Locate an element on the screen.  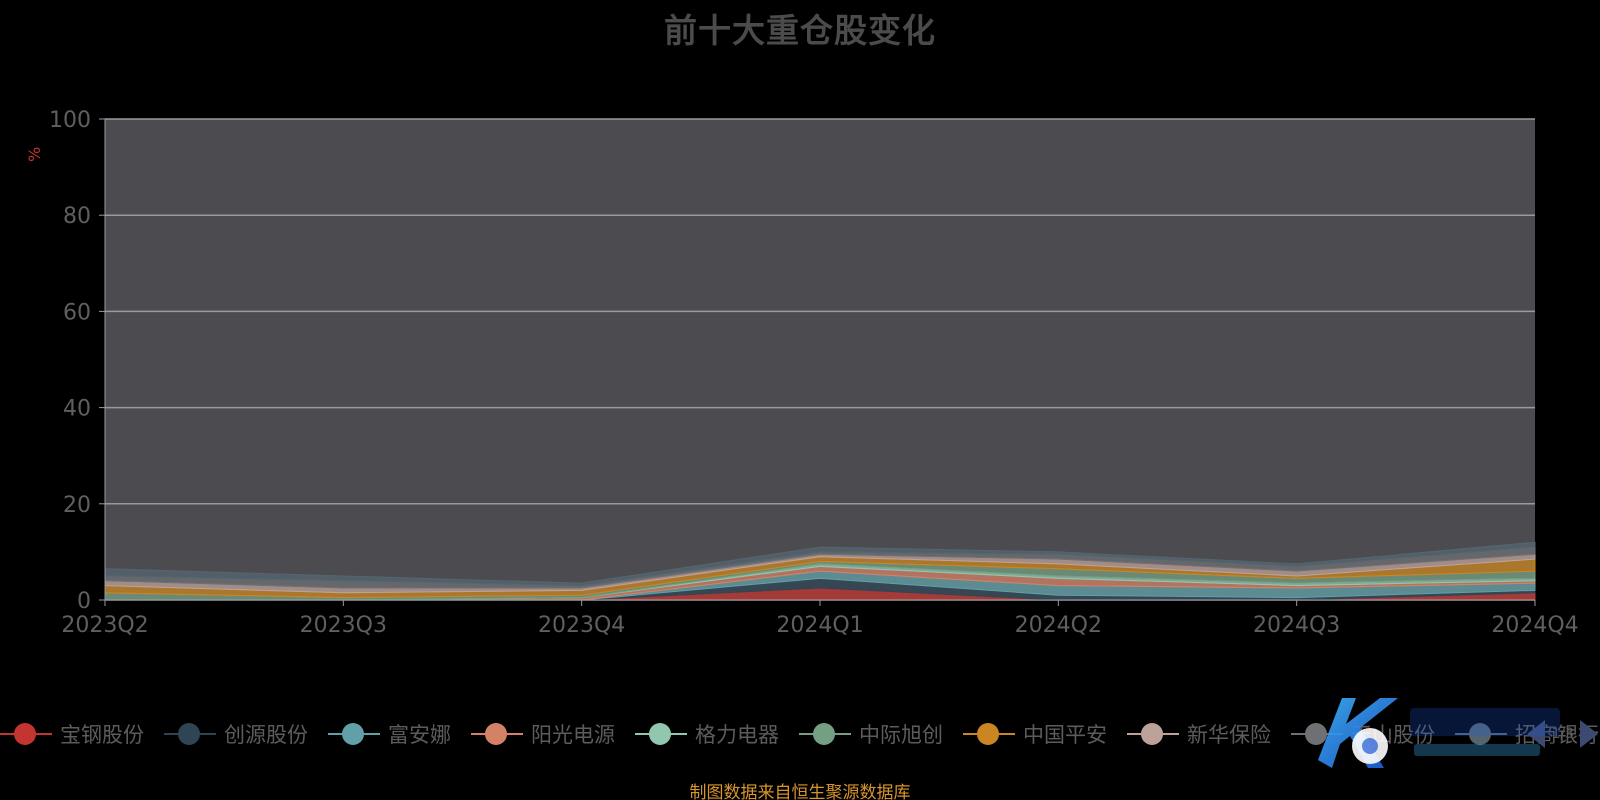
y-tick-label: 100 is located at coordinates (70, 120).